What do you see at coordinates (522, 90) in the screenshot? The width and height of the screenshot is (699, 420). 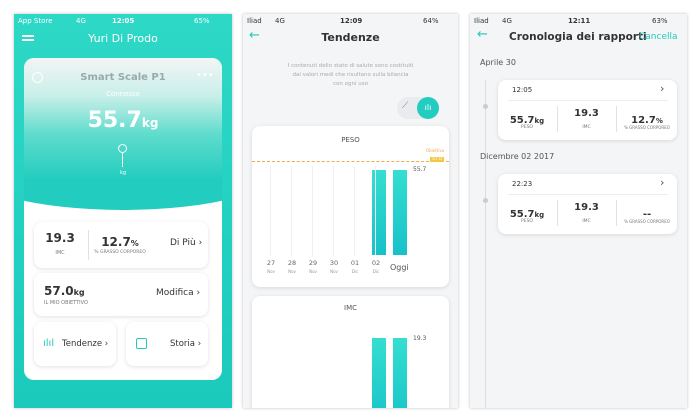 I see `entry-time: 12:05` at bounding box center [522, 90].